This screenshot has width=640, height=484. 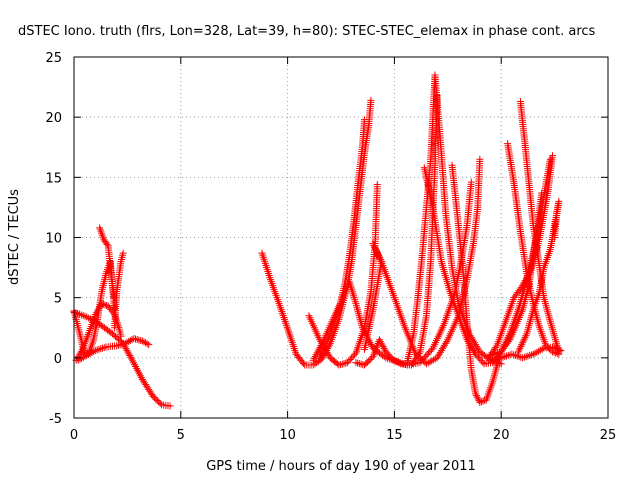 I want to click on x-tick-label: 0, so click(x=74, y=435).